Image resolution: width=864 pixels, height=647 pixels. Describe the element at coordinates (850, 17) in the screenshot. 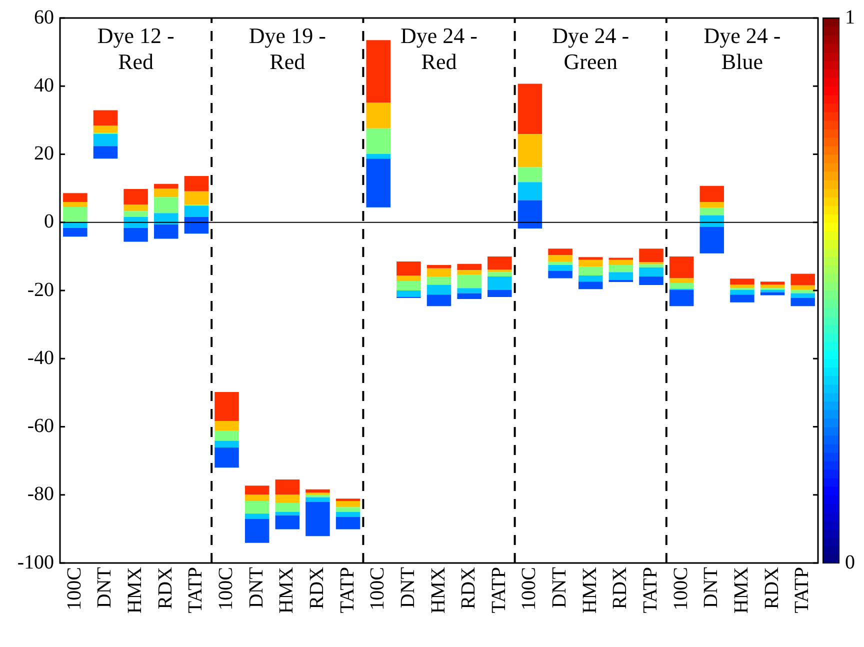

I see `color-bar-label: 1` at that location.